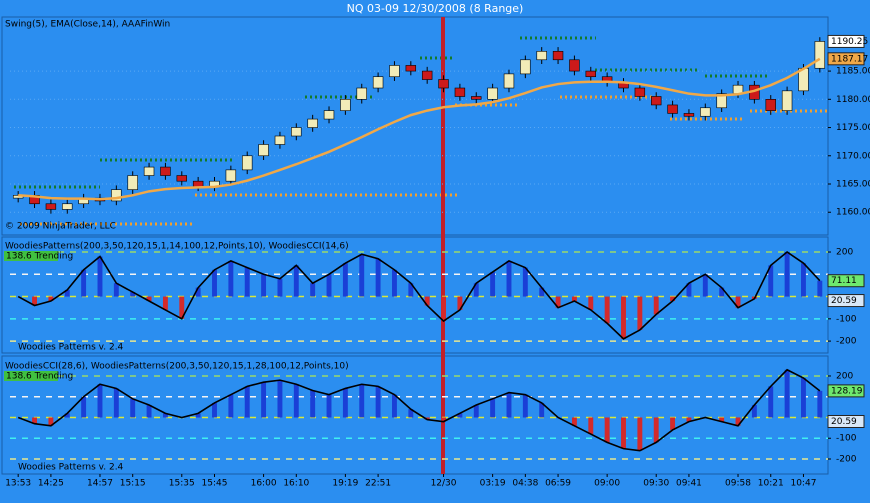 Image resolution: width=870 pixels, height=503 pixels. I want to click on value-label: 1187.17, so click(847, 59).